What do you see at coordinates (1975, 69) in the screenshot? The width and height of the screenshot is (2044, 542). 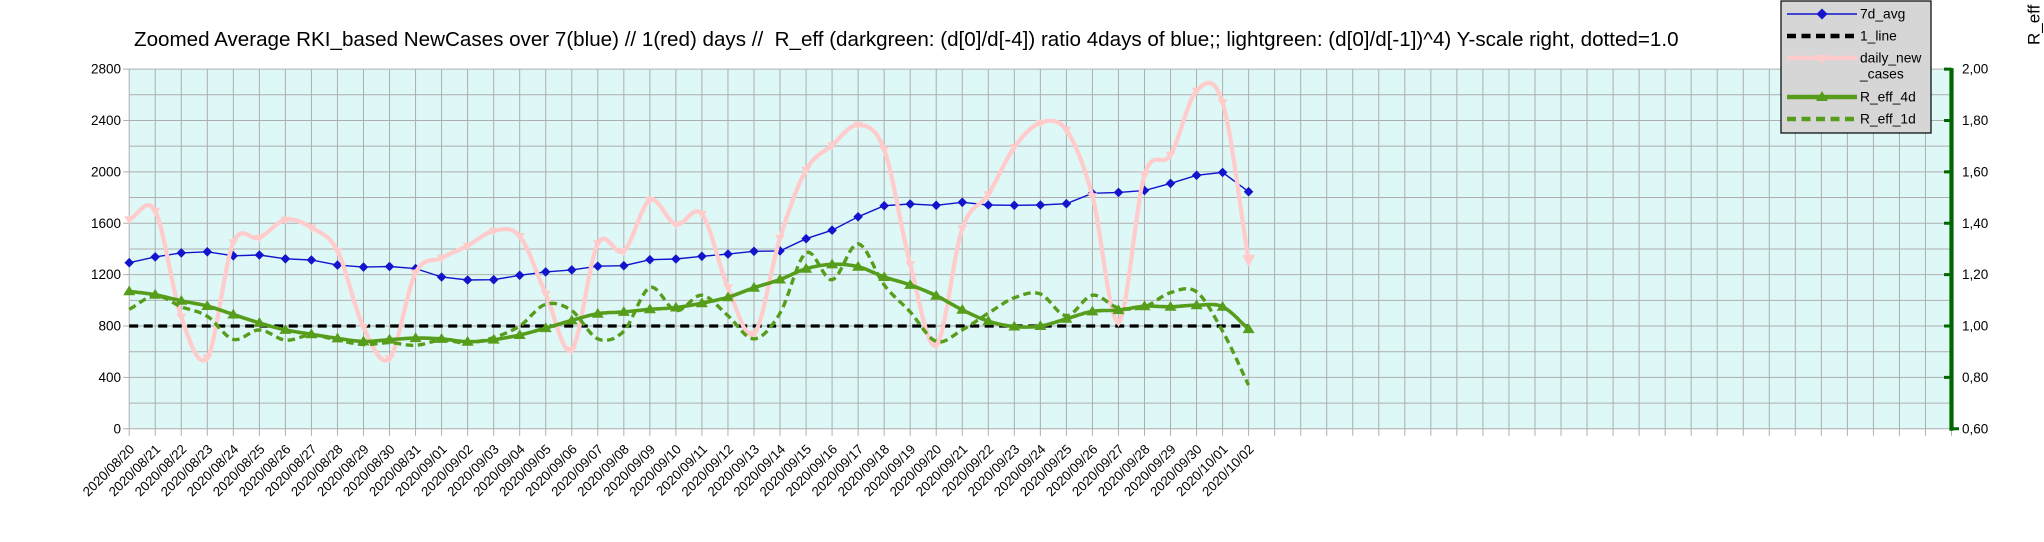 I see `svg-text: 2,00` at bounding box center [1975, 69].